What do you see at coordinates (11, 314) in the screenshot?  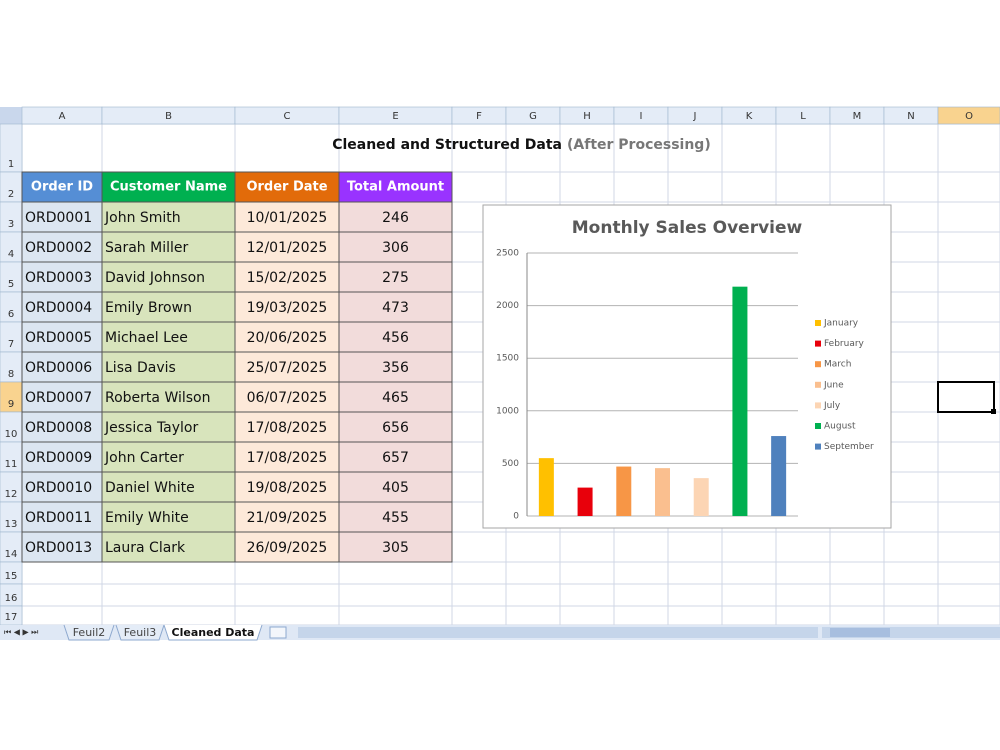 I see `row-header-label: 6` at bounding box center [11, 314].